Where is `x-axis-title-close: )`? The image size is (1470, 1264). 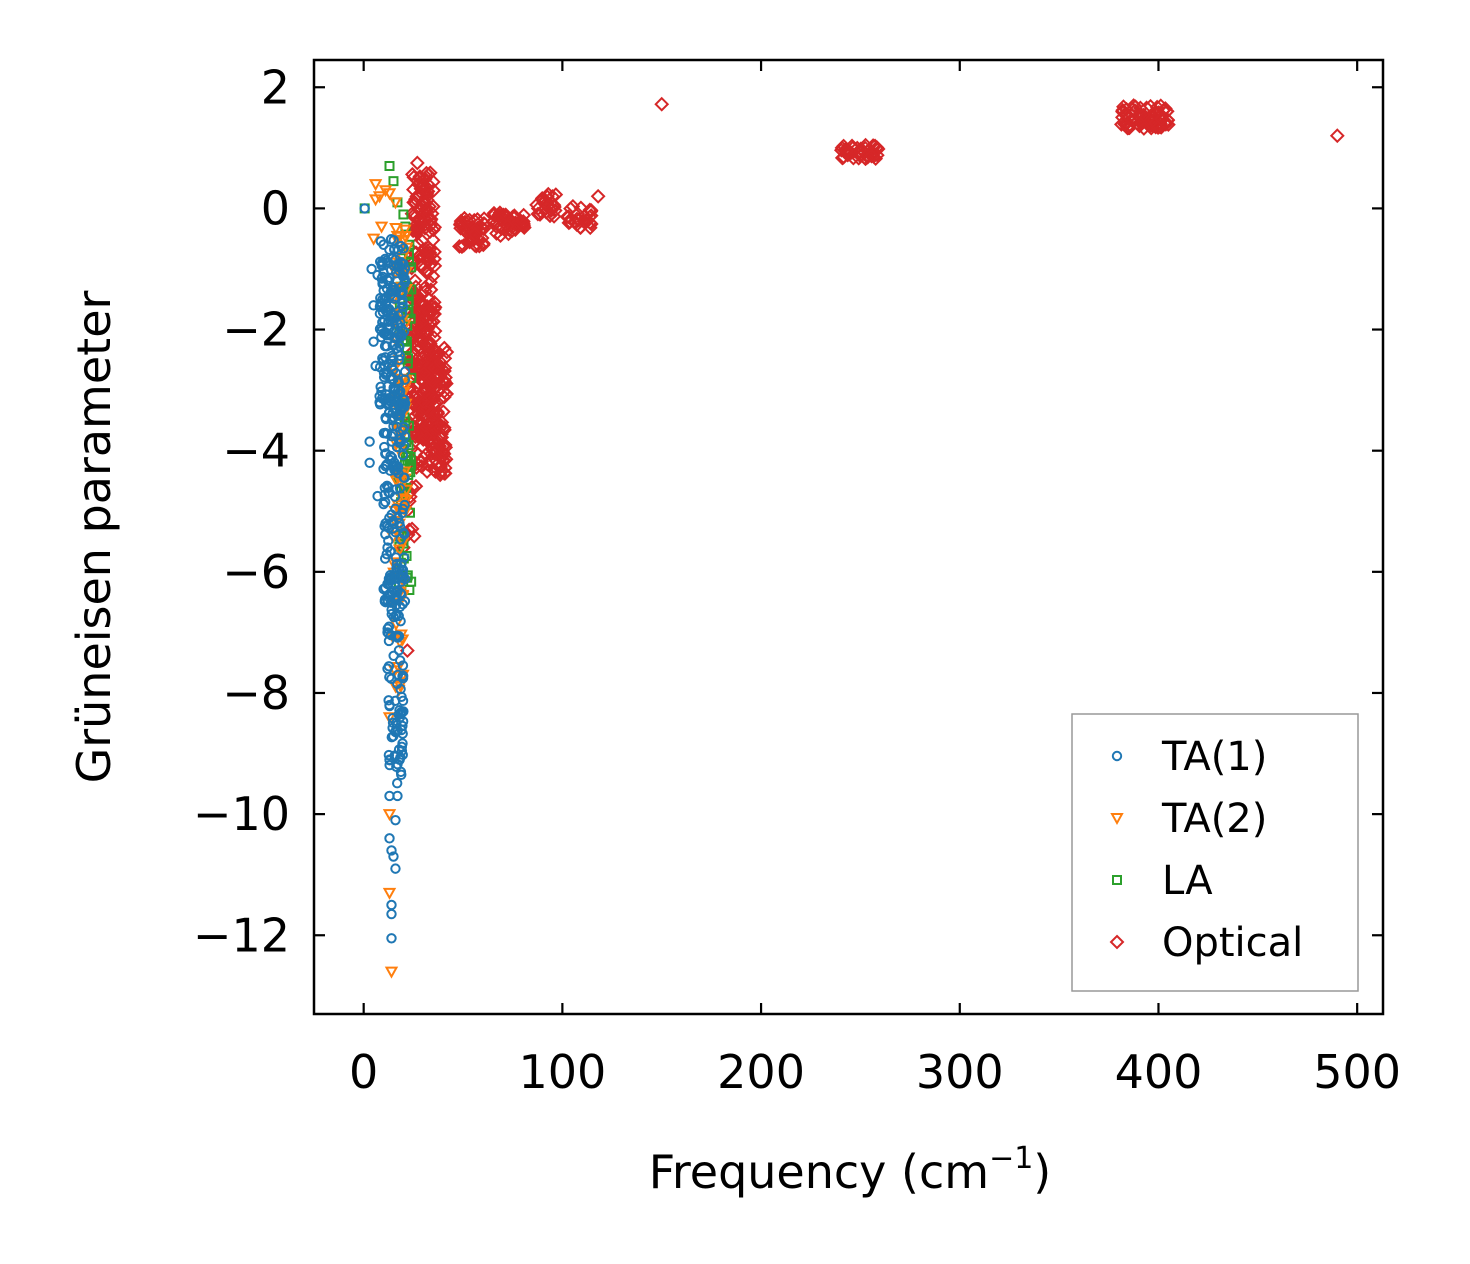 x-axis-title-close: ) is located at coordinates (1042, 1172).